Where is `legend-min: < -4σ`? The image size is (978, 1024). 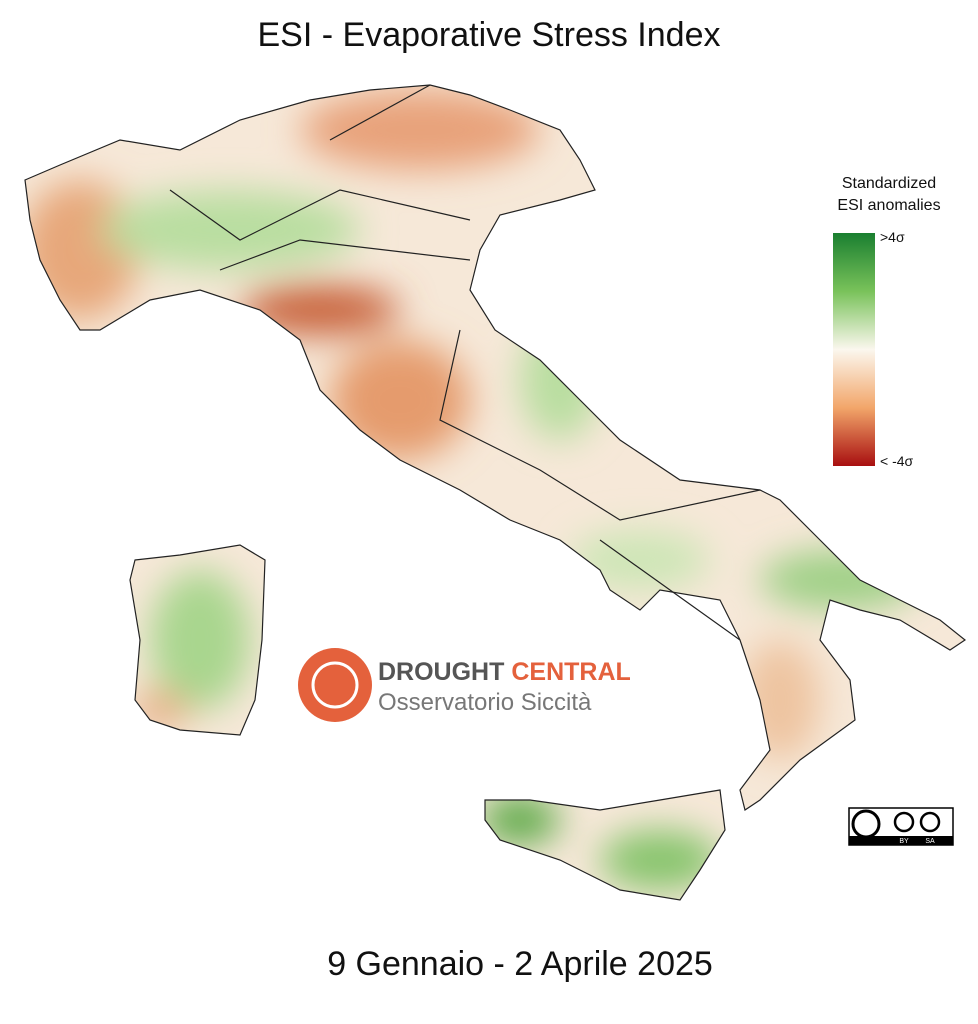
legend-min: < -4σ is located at coordinates (897, 461).